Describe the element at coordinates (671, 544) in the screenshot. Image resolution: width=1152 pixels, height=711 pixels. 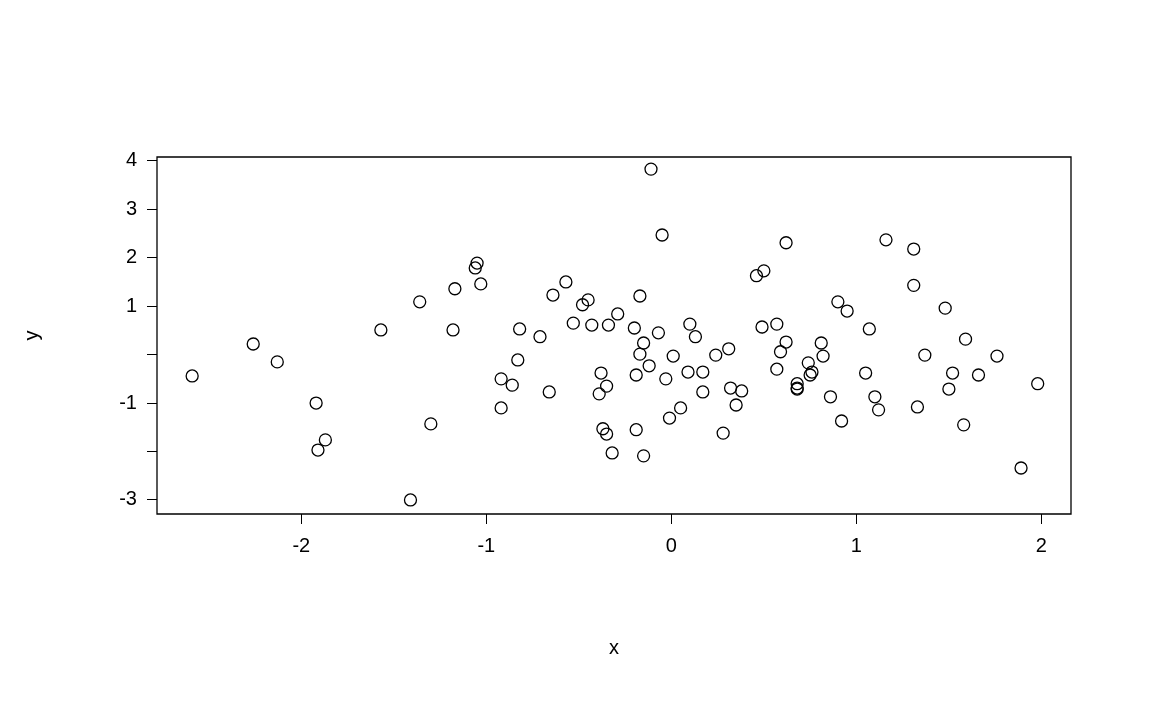
I see `x-tick-label: 0` at that location.